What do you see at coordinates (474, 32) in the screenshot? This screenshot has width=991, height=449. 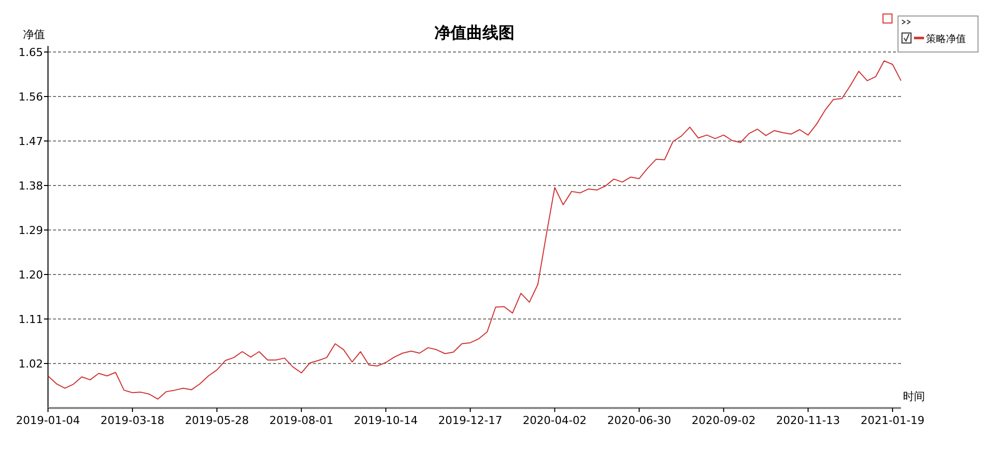 I see `chart-title: 净值曲线图` at bounding box center [474, 32].